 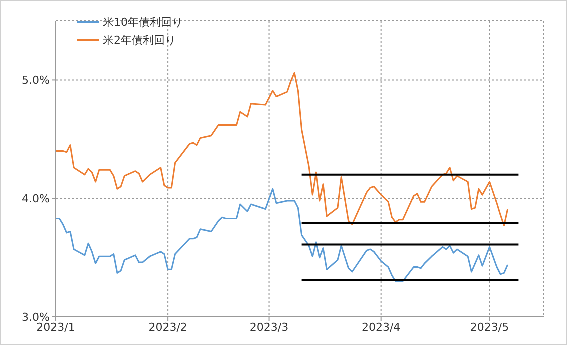 I want to click on y-tick-label: 5.0%, so click(x=36, y=81).